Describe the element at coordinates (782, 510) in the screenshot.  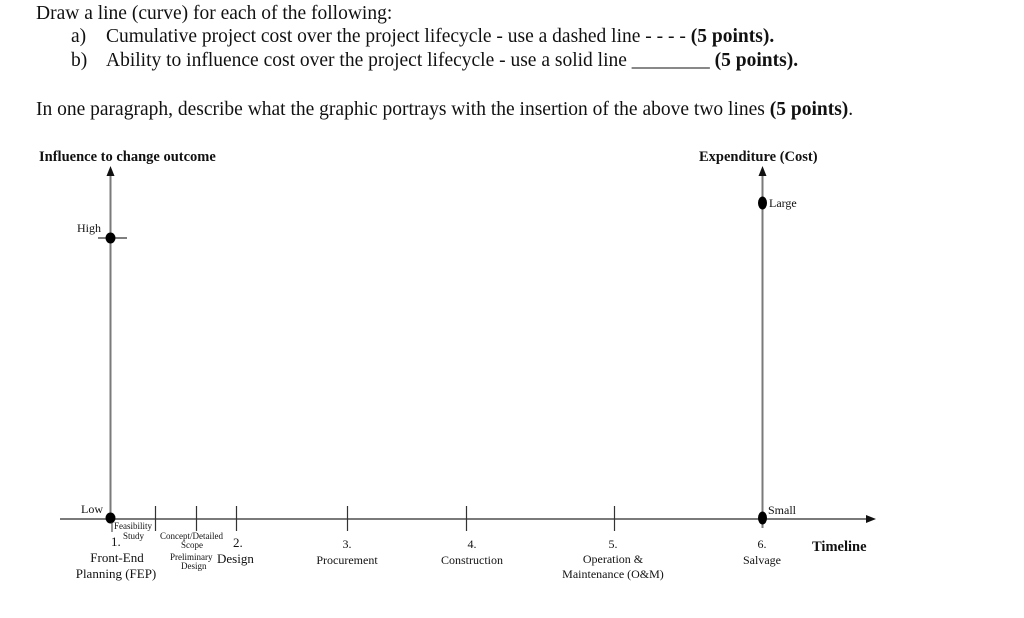
I see `small-label: Small` at that location.